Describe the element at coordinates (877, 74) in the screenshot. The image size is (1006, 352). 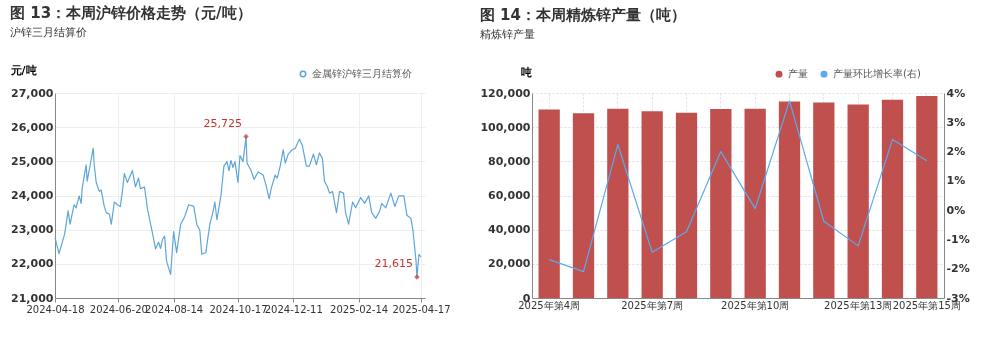
I see `legend-label: 产量环比增长率(右)` at that location.